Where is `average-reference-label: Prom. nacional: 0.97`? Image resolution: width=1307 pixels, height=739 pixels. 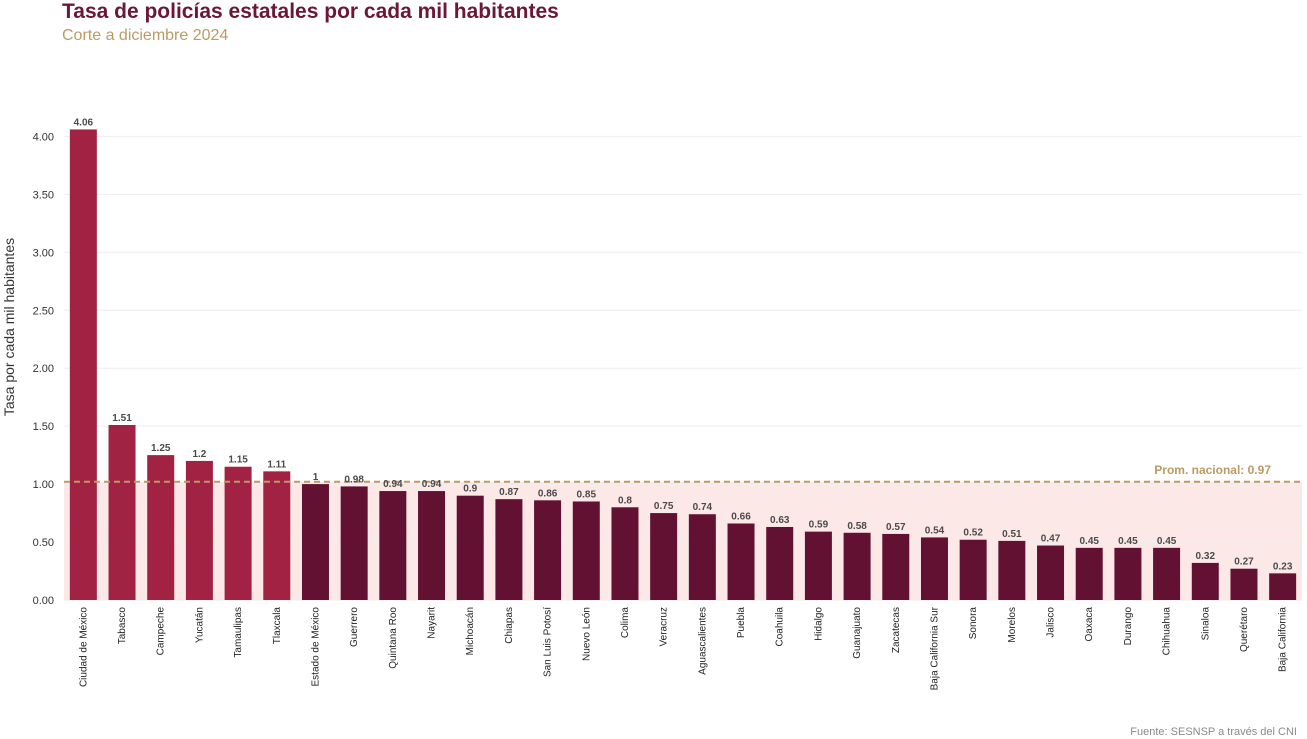
average-reference-label: Prom. nacional: 0.97 is located at coordinates (1212, 470).